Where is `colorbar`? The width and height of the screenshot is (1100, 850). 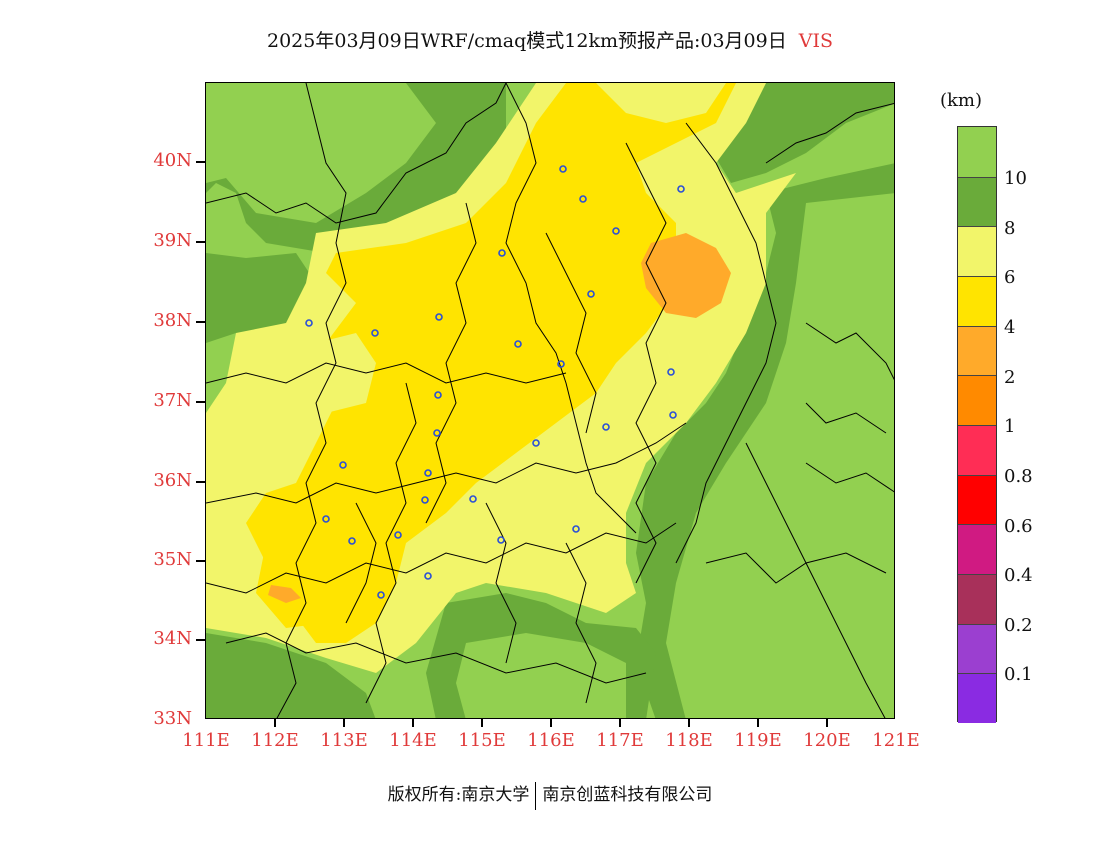
colorbar is located at coordinates (977, 424).